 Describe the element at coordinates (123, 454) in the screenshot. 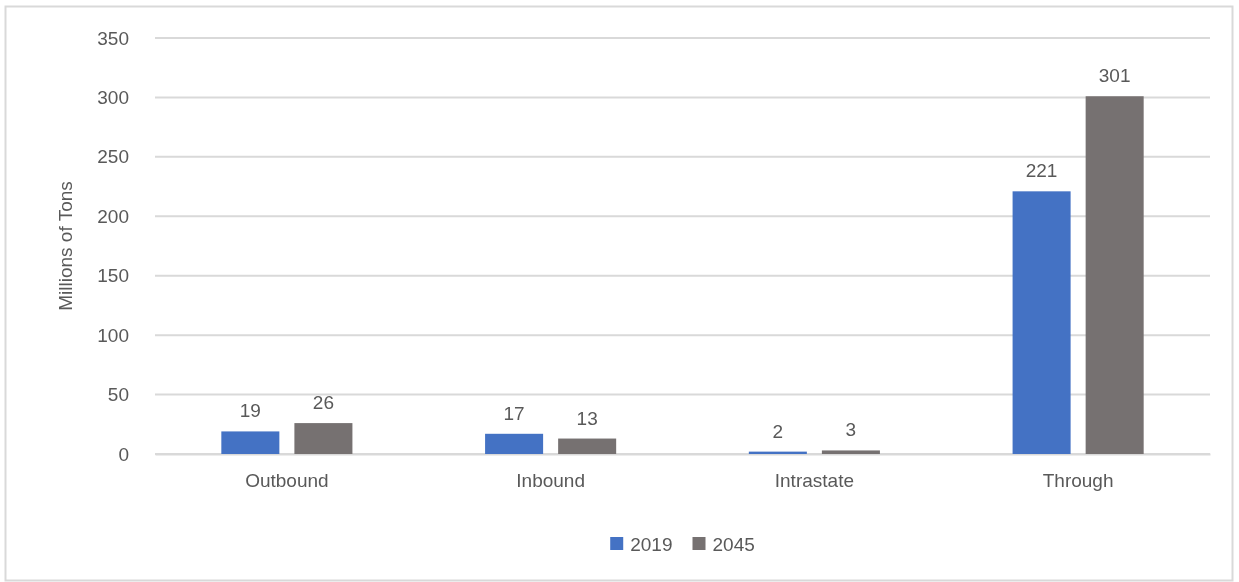

I see `y-tick-label: 0` at that location.